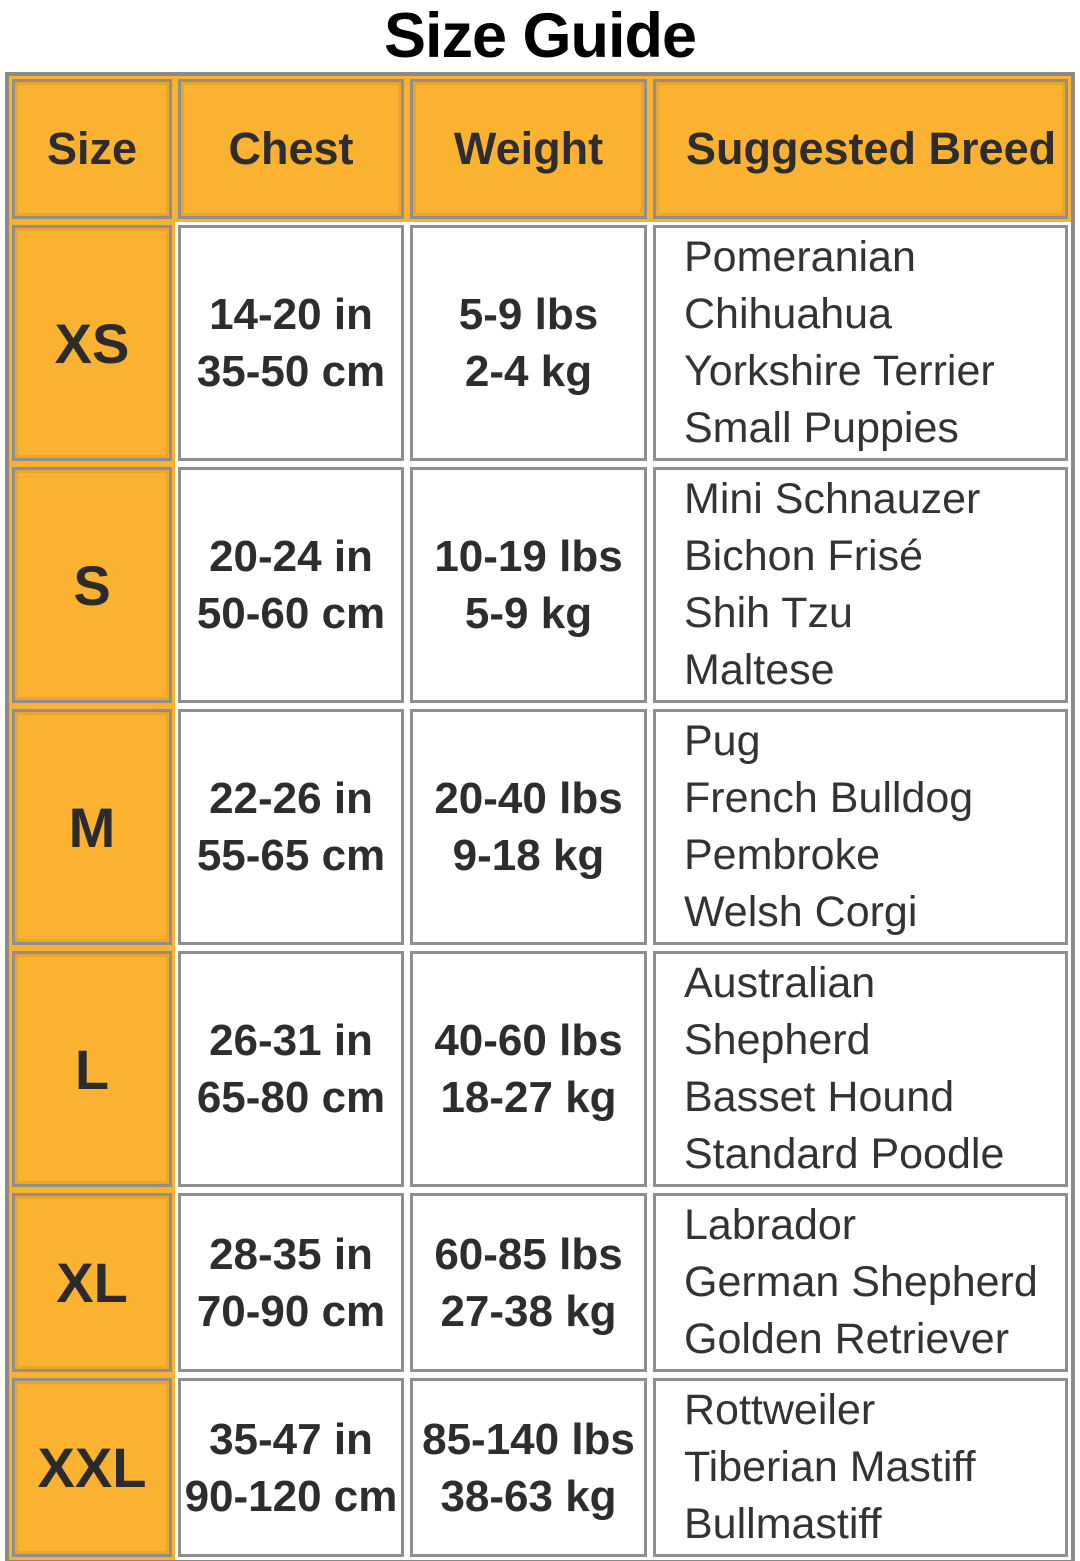 This screenshot has width=1080, height=1561. Describe the element at coordinates (528, 314) in the screenshot. I see `weight-line: 5-9 lbs` at that location.